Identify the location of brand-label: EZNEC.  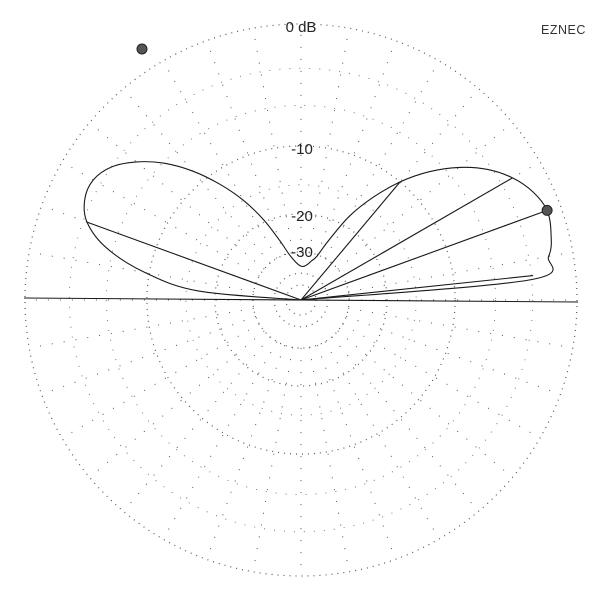
(563, 30).